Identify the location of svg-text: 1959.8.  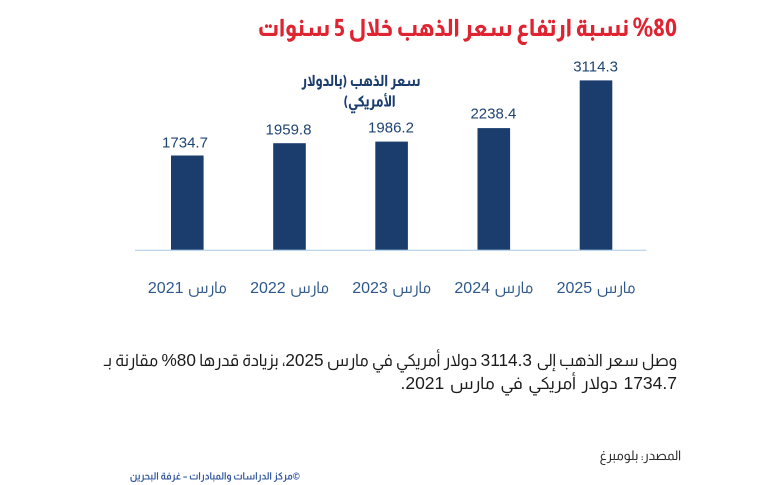
(289, 130).